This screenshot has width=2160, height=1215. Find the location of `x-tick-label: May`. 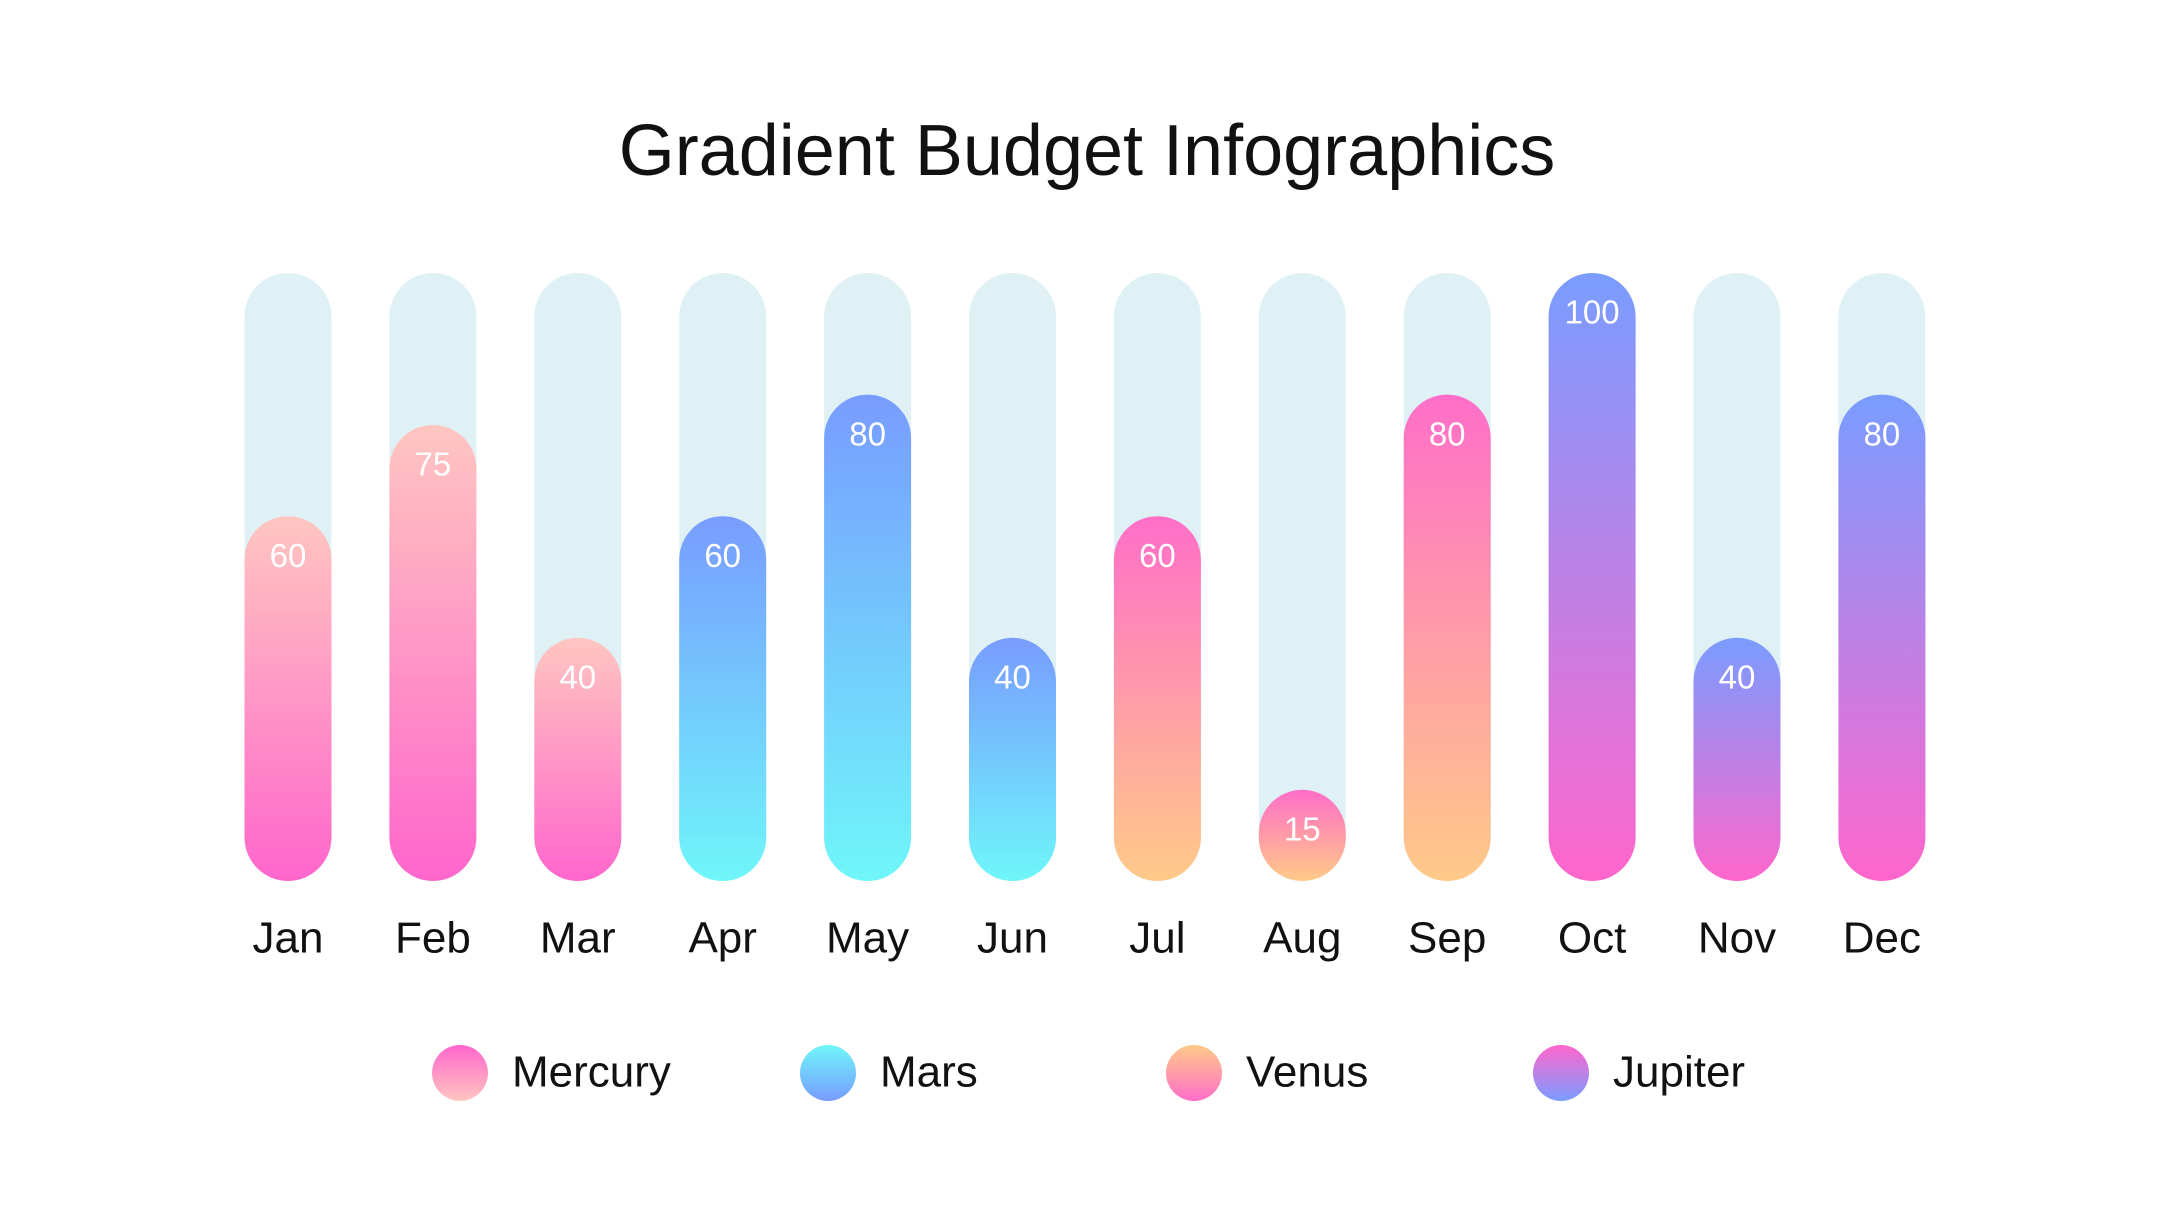

x-tick-label: May is located at coordinates (867, 938).